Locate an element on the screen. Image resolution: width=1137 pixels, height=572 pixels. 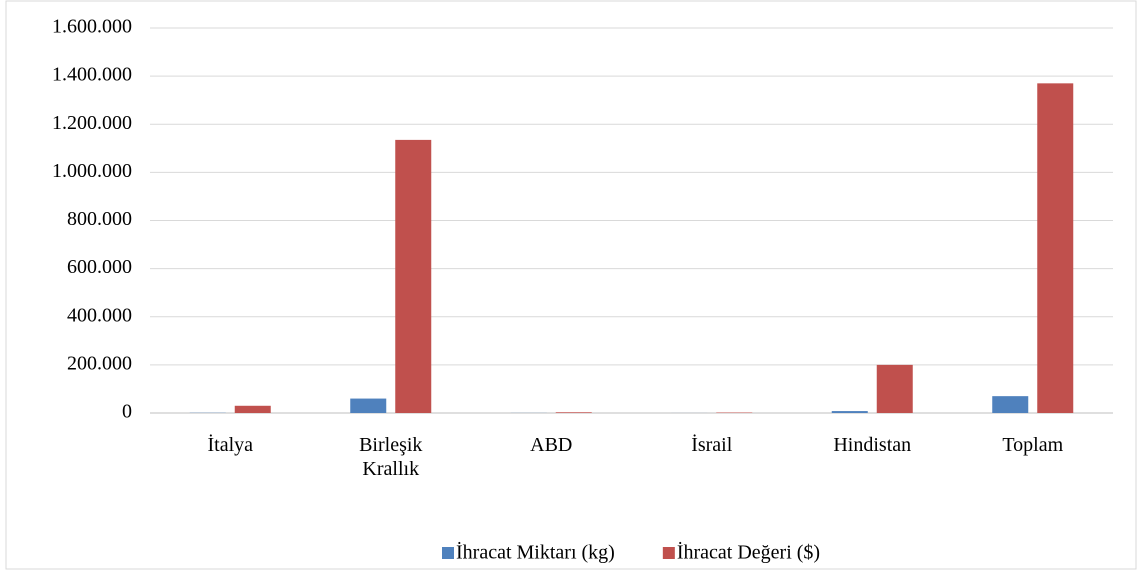
x-tick-label: Toplam is located at coordinates (1033, 445).